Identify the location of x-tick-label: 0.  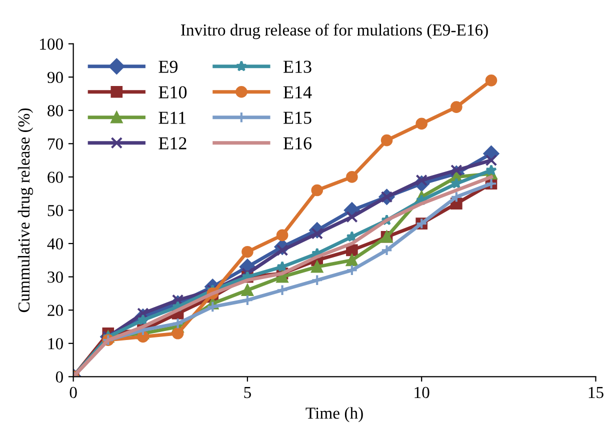
(73, 392).